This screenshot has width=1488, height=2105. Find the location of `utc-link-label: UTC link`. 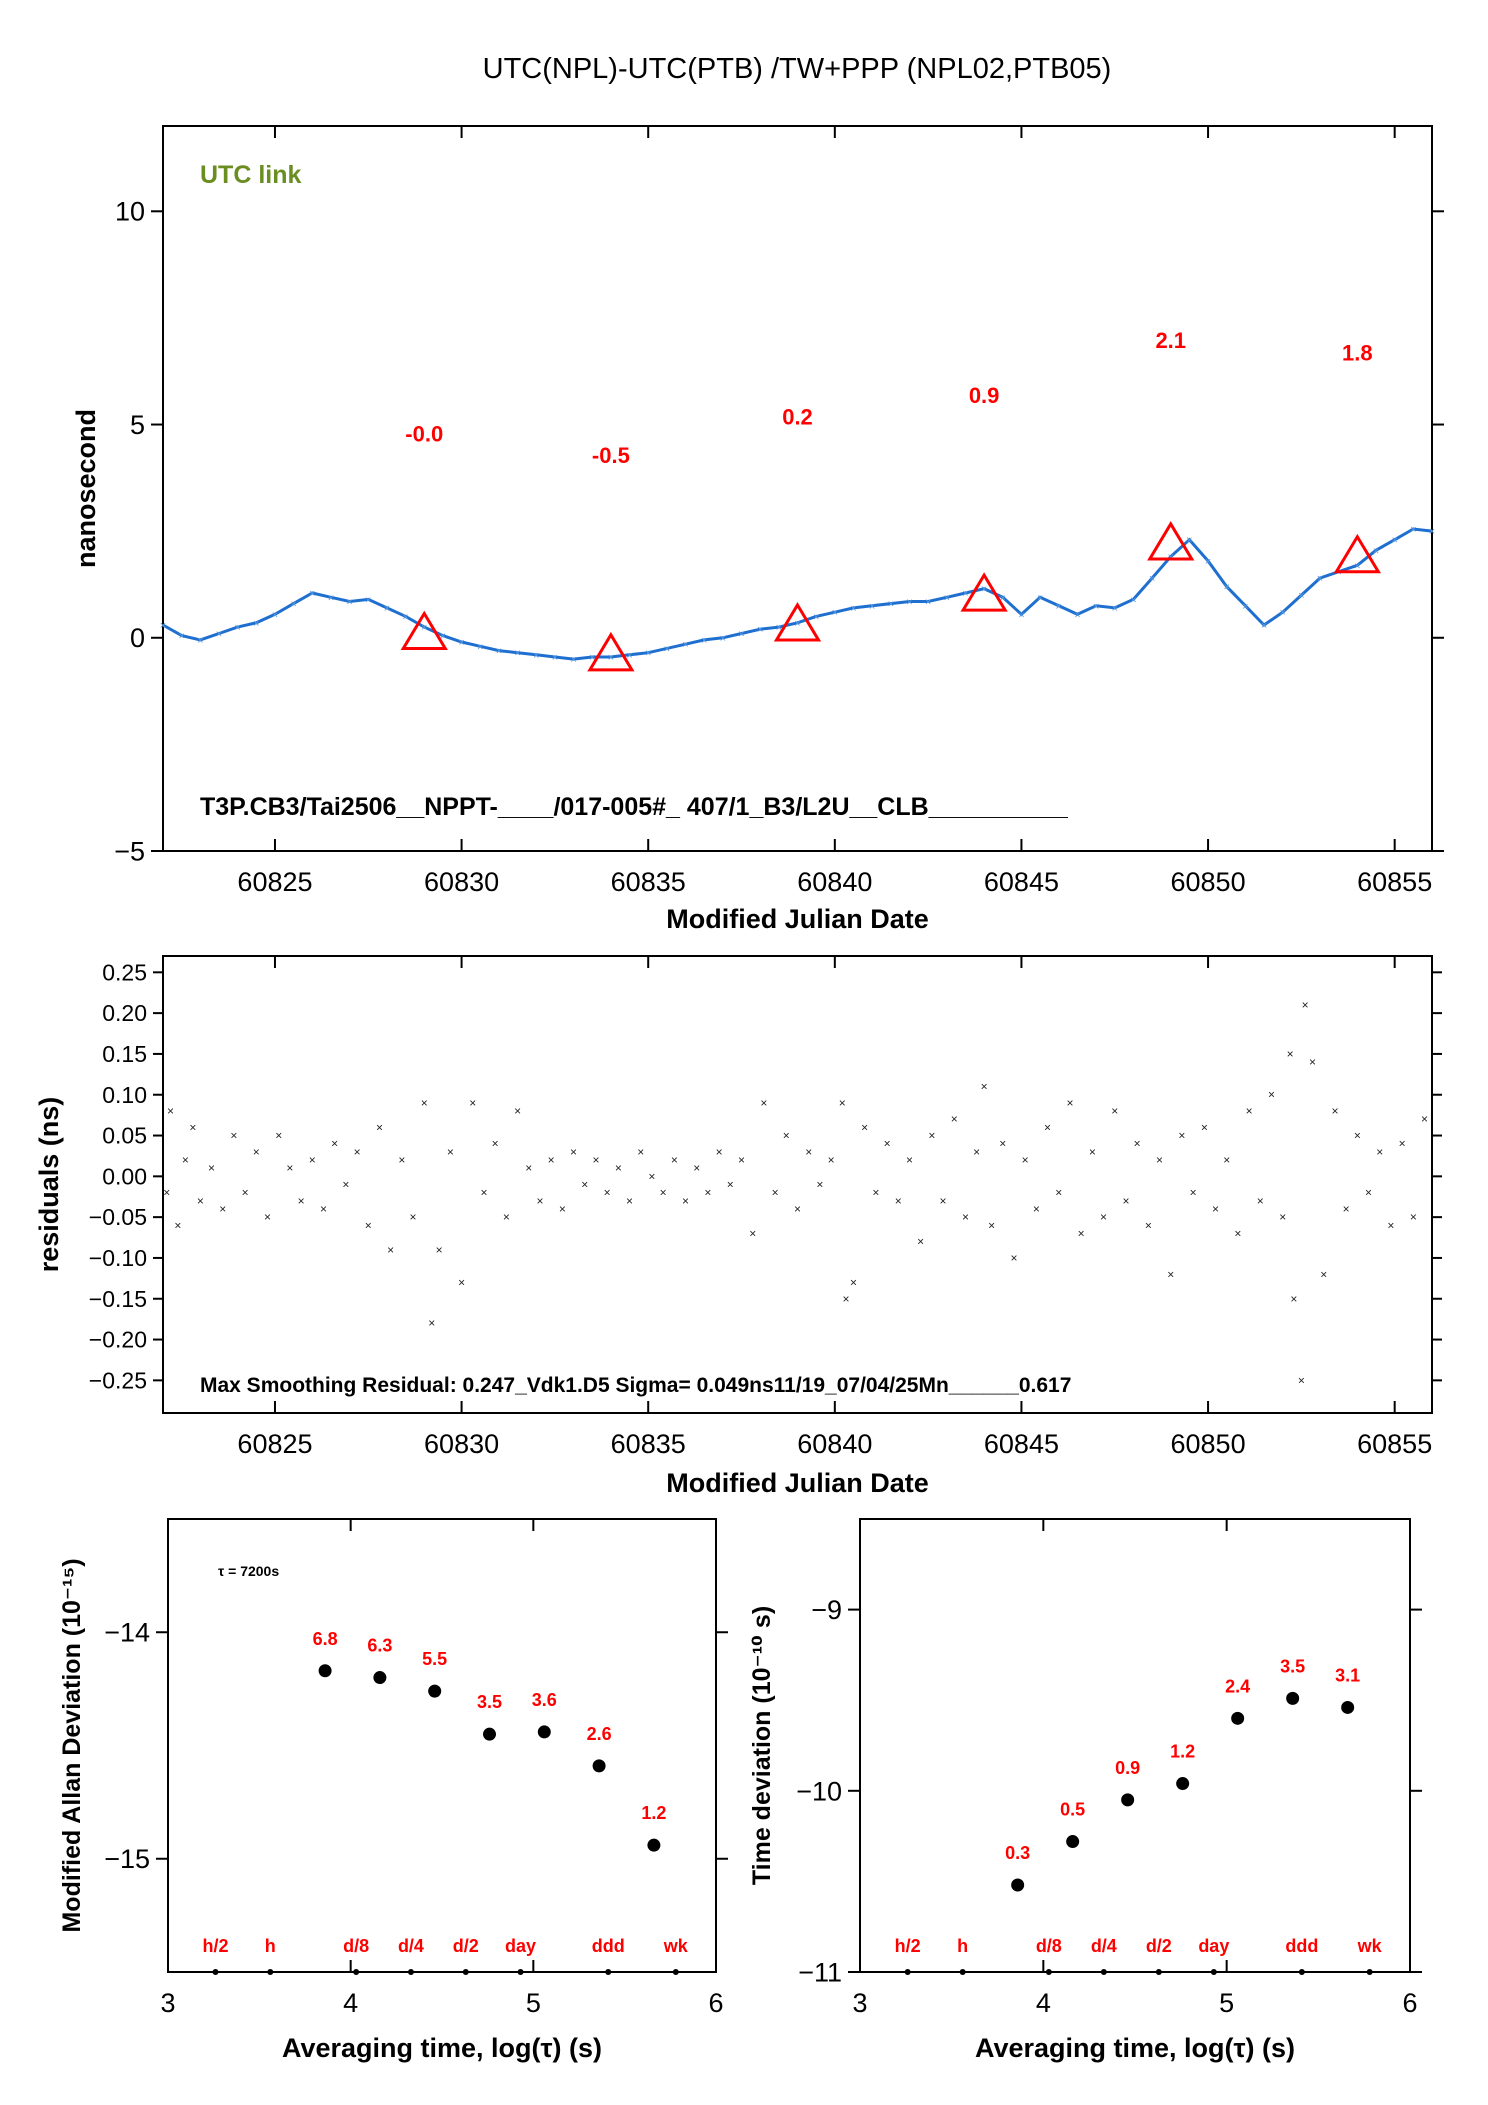

utc-link-label: UTC link is located at coordinates (250, 175).